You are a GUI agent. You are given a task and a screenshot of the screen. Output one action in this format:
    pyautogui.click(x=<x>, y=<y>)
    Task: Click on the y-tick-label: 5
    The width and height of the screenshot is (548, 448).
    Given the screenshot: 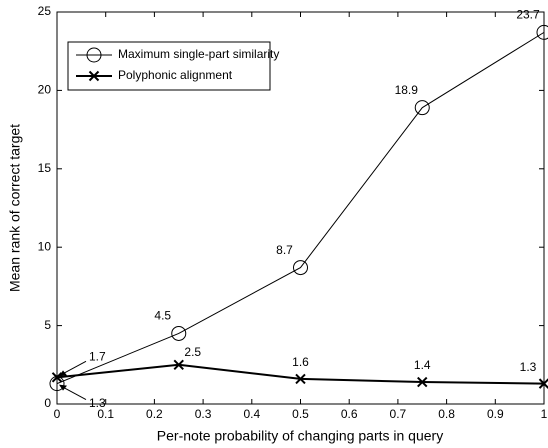 What is the action you would take?
    pyautogui.click(x=47, y=325)
    